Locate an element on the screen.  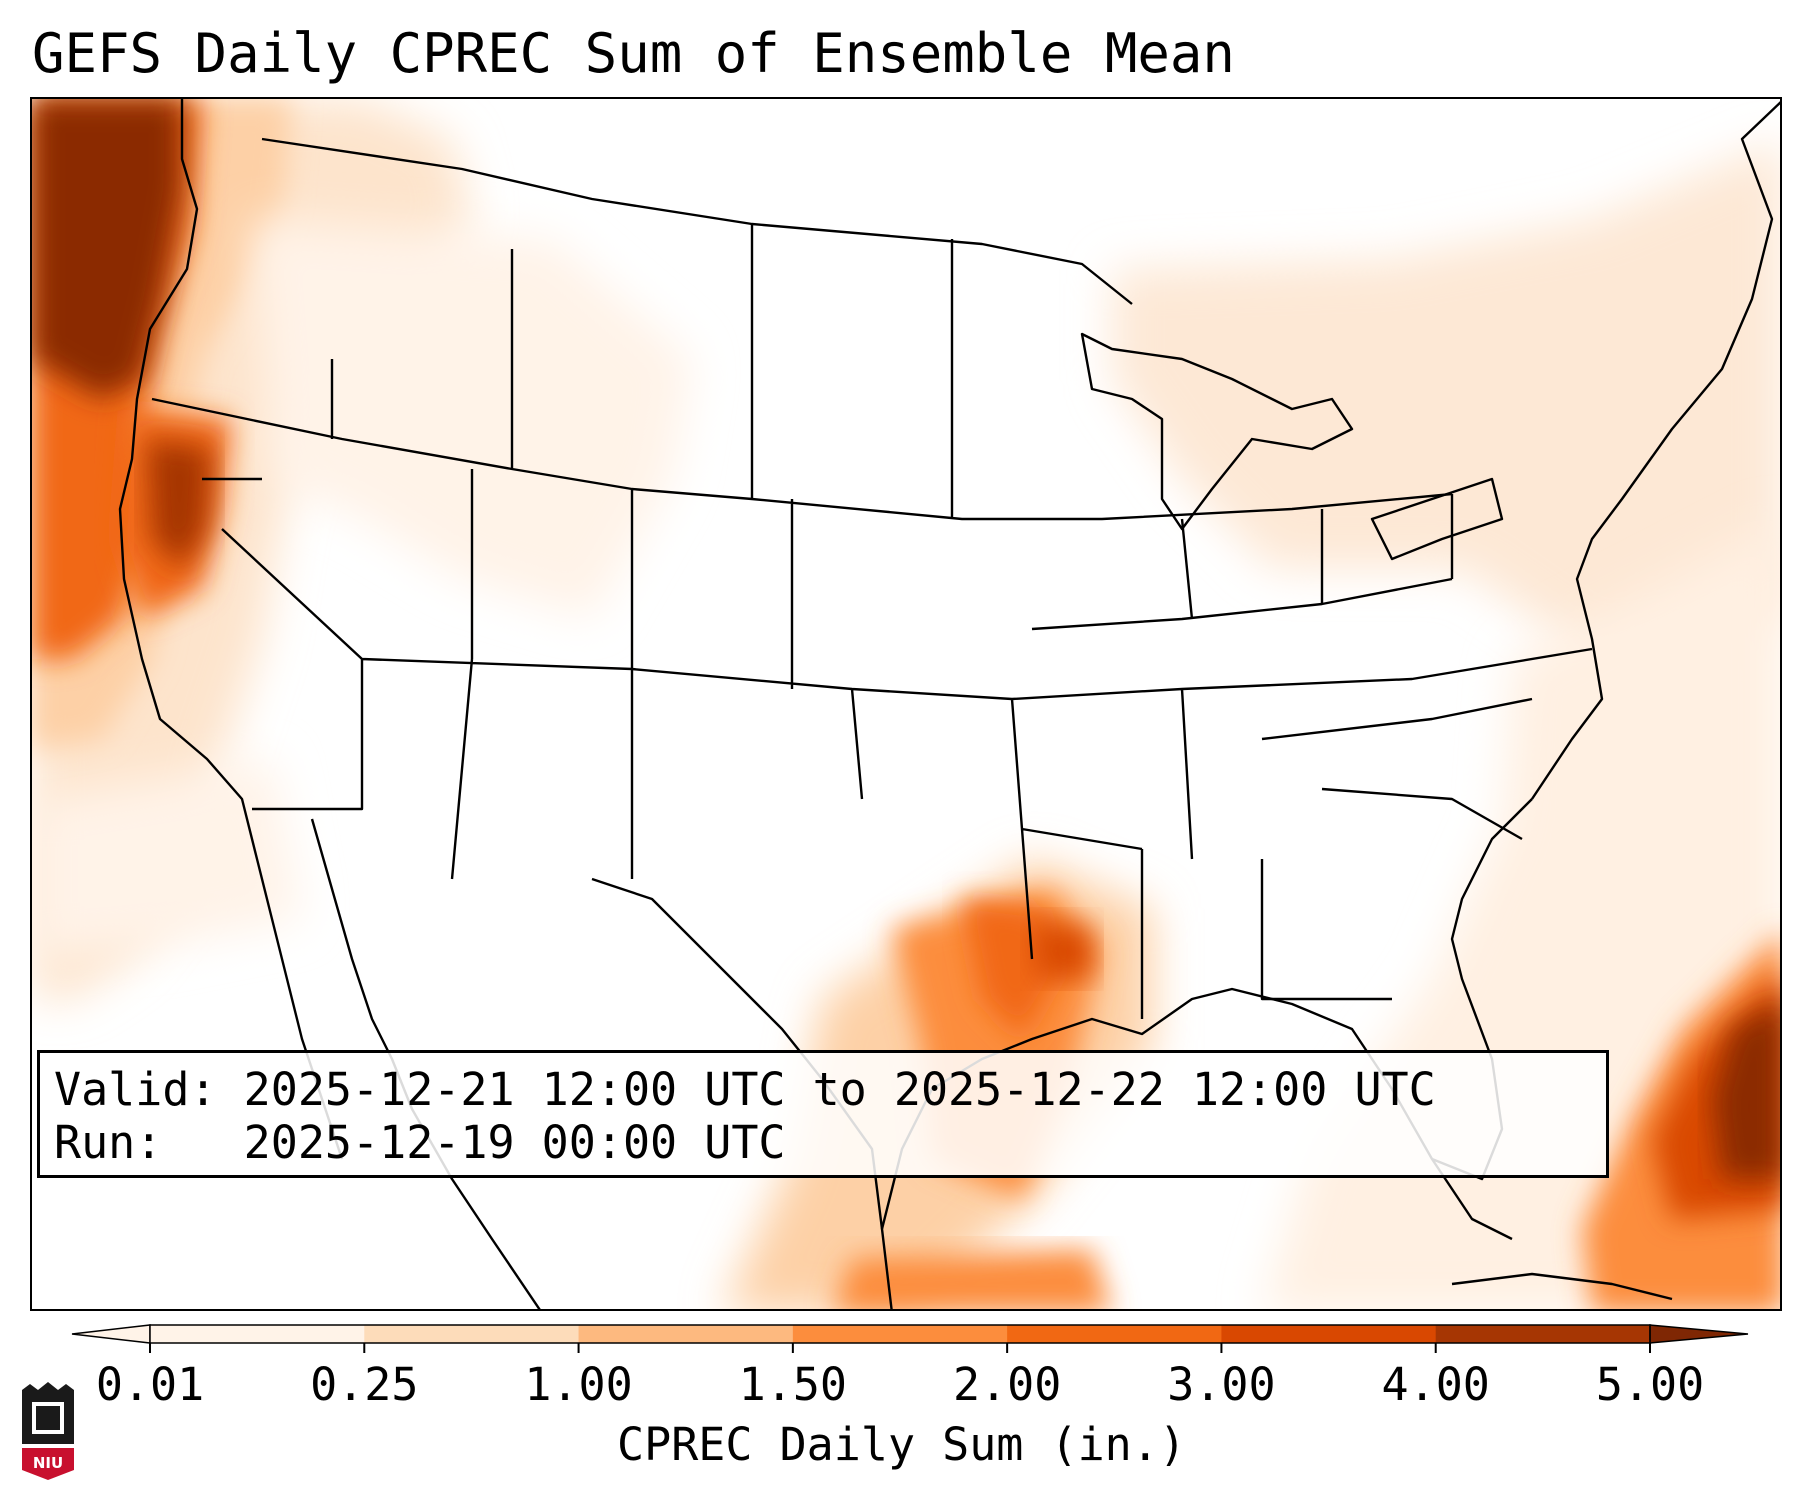
run-label: Run: is located at coordinates (108, 1142).